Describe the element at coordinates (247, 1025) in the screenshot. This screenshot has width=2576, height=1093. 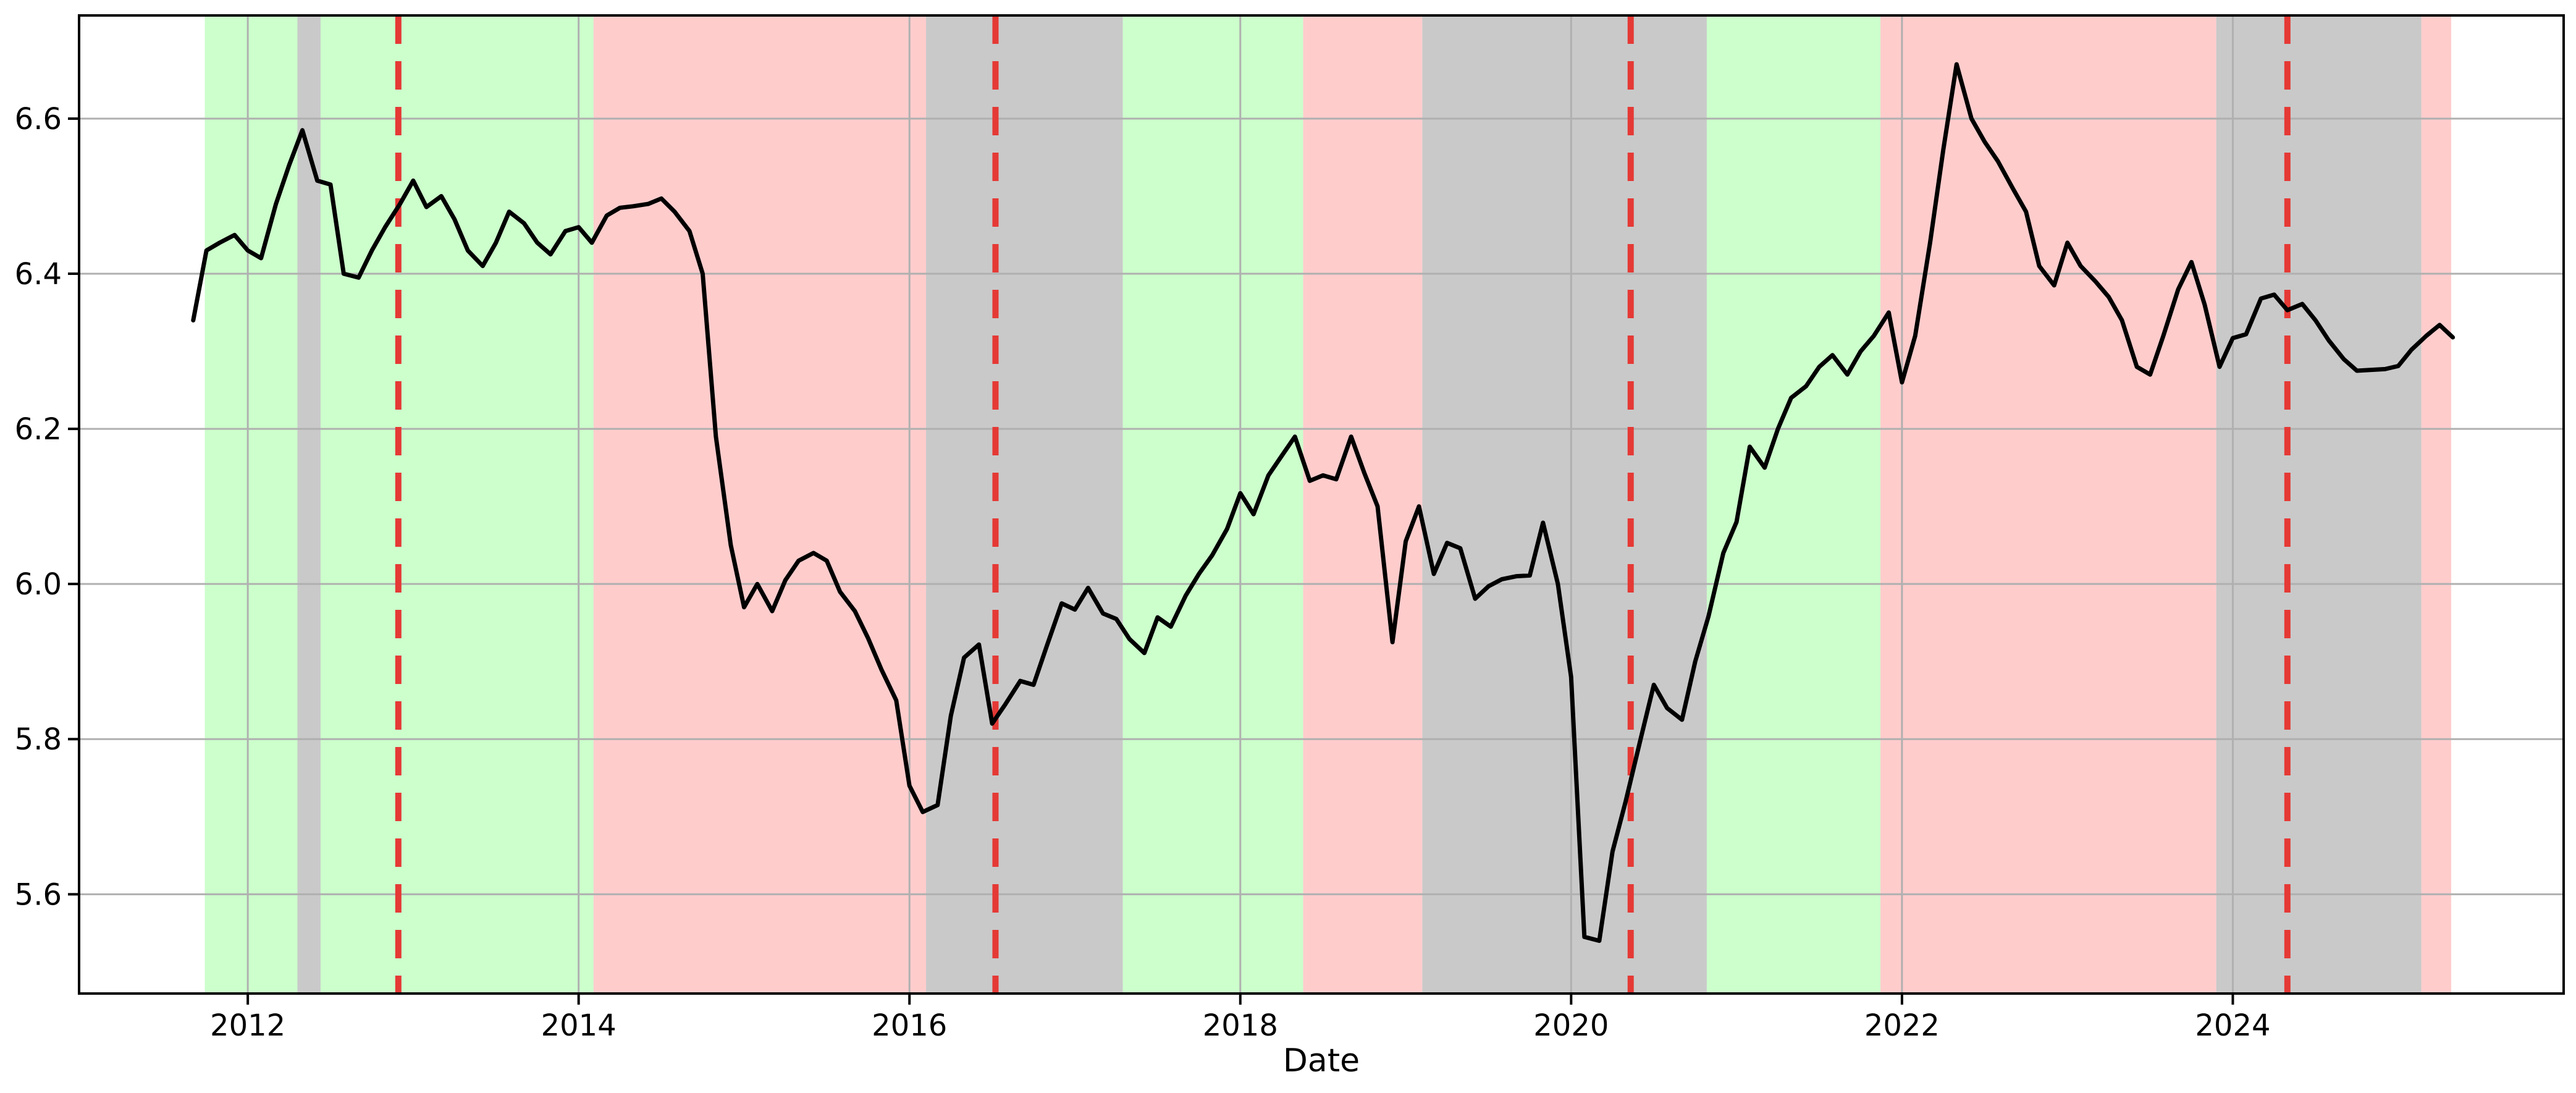
I see `x-tick-label: 2012` at that location.